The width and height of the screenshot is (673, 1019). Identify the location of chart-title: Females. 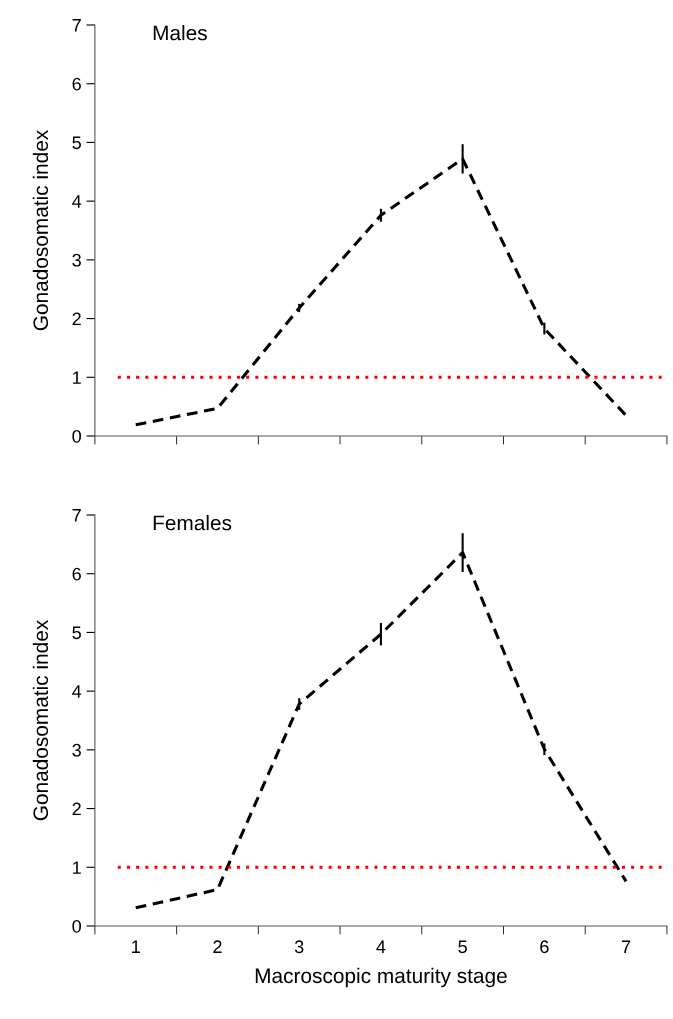
(192, 523).